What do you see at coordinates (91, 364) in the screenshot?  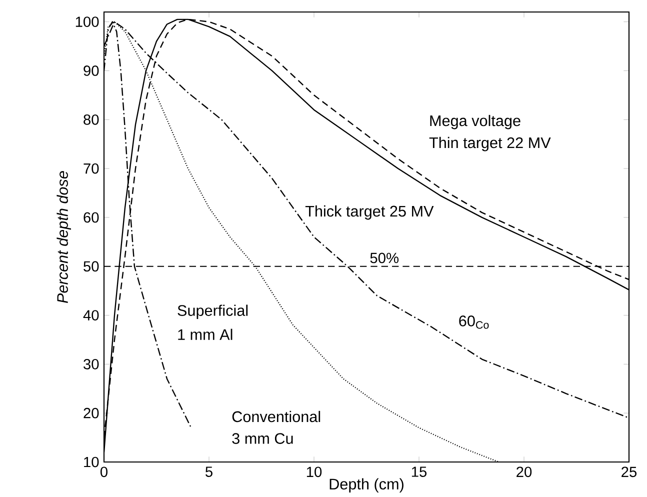 I see `y-tick-label: 30` at bounding box center [91, 364].